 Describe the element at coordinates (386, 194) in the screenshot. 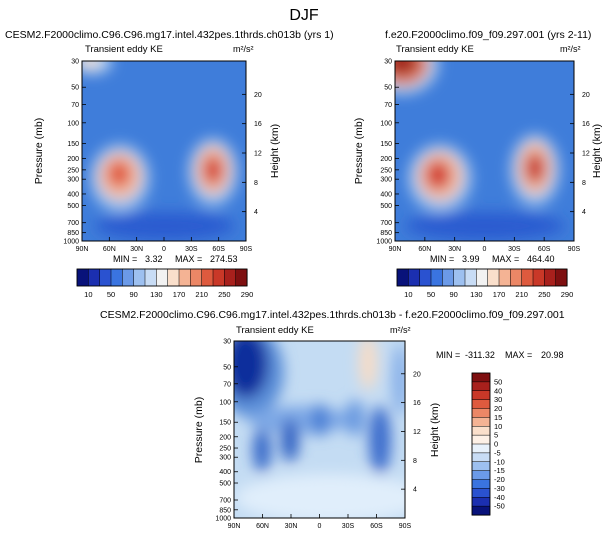

I see `panel-2-ytick-label: 400` at that location.